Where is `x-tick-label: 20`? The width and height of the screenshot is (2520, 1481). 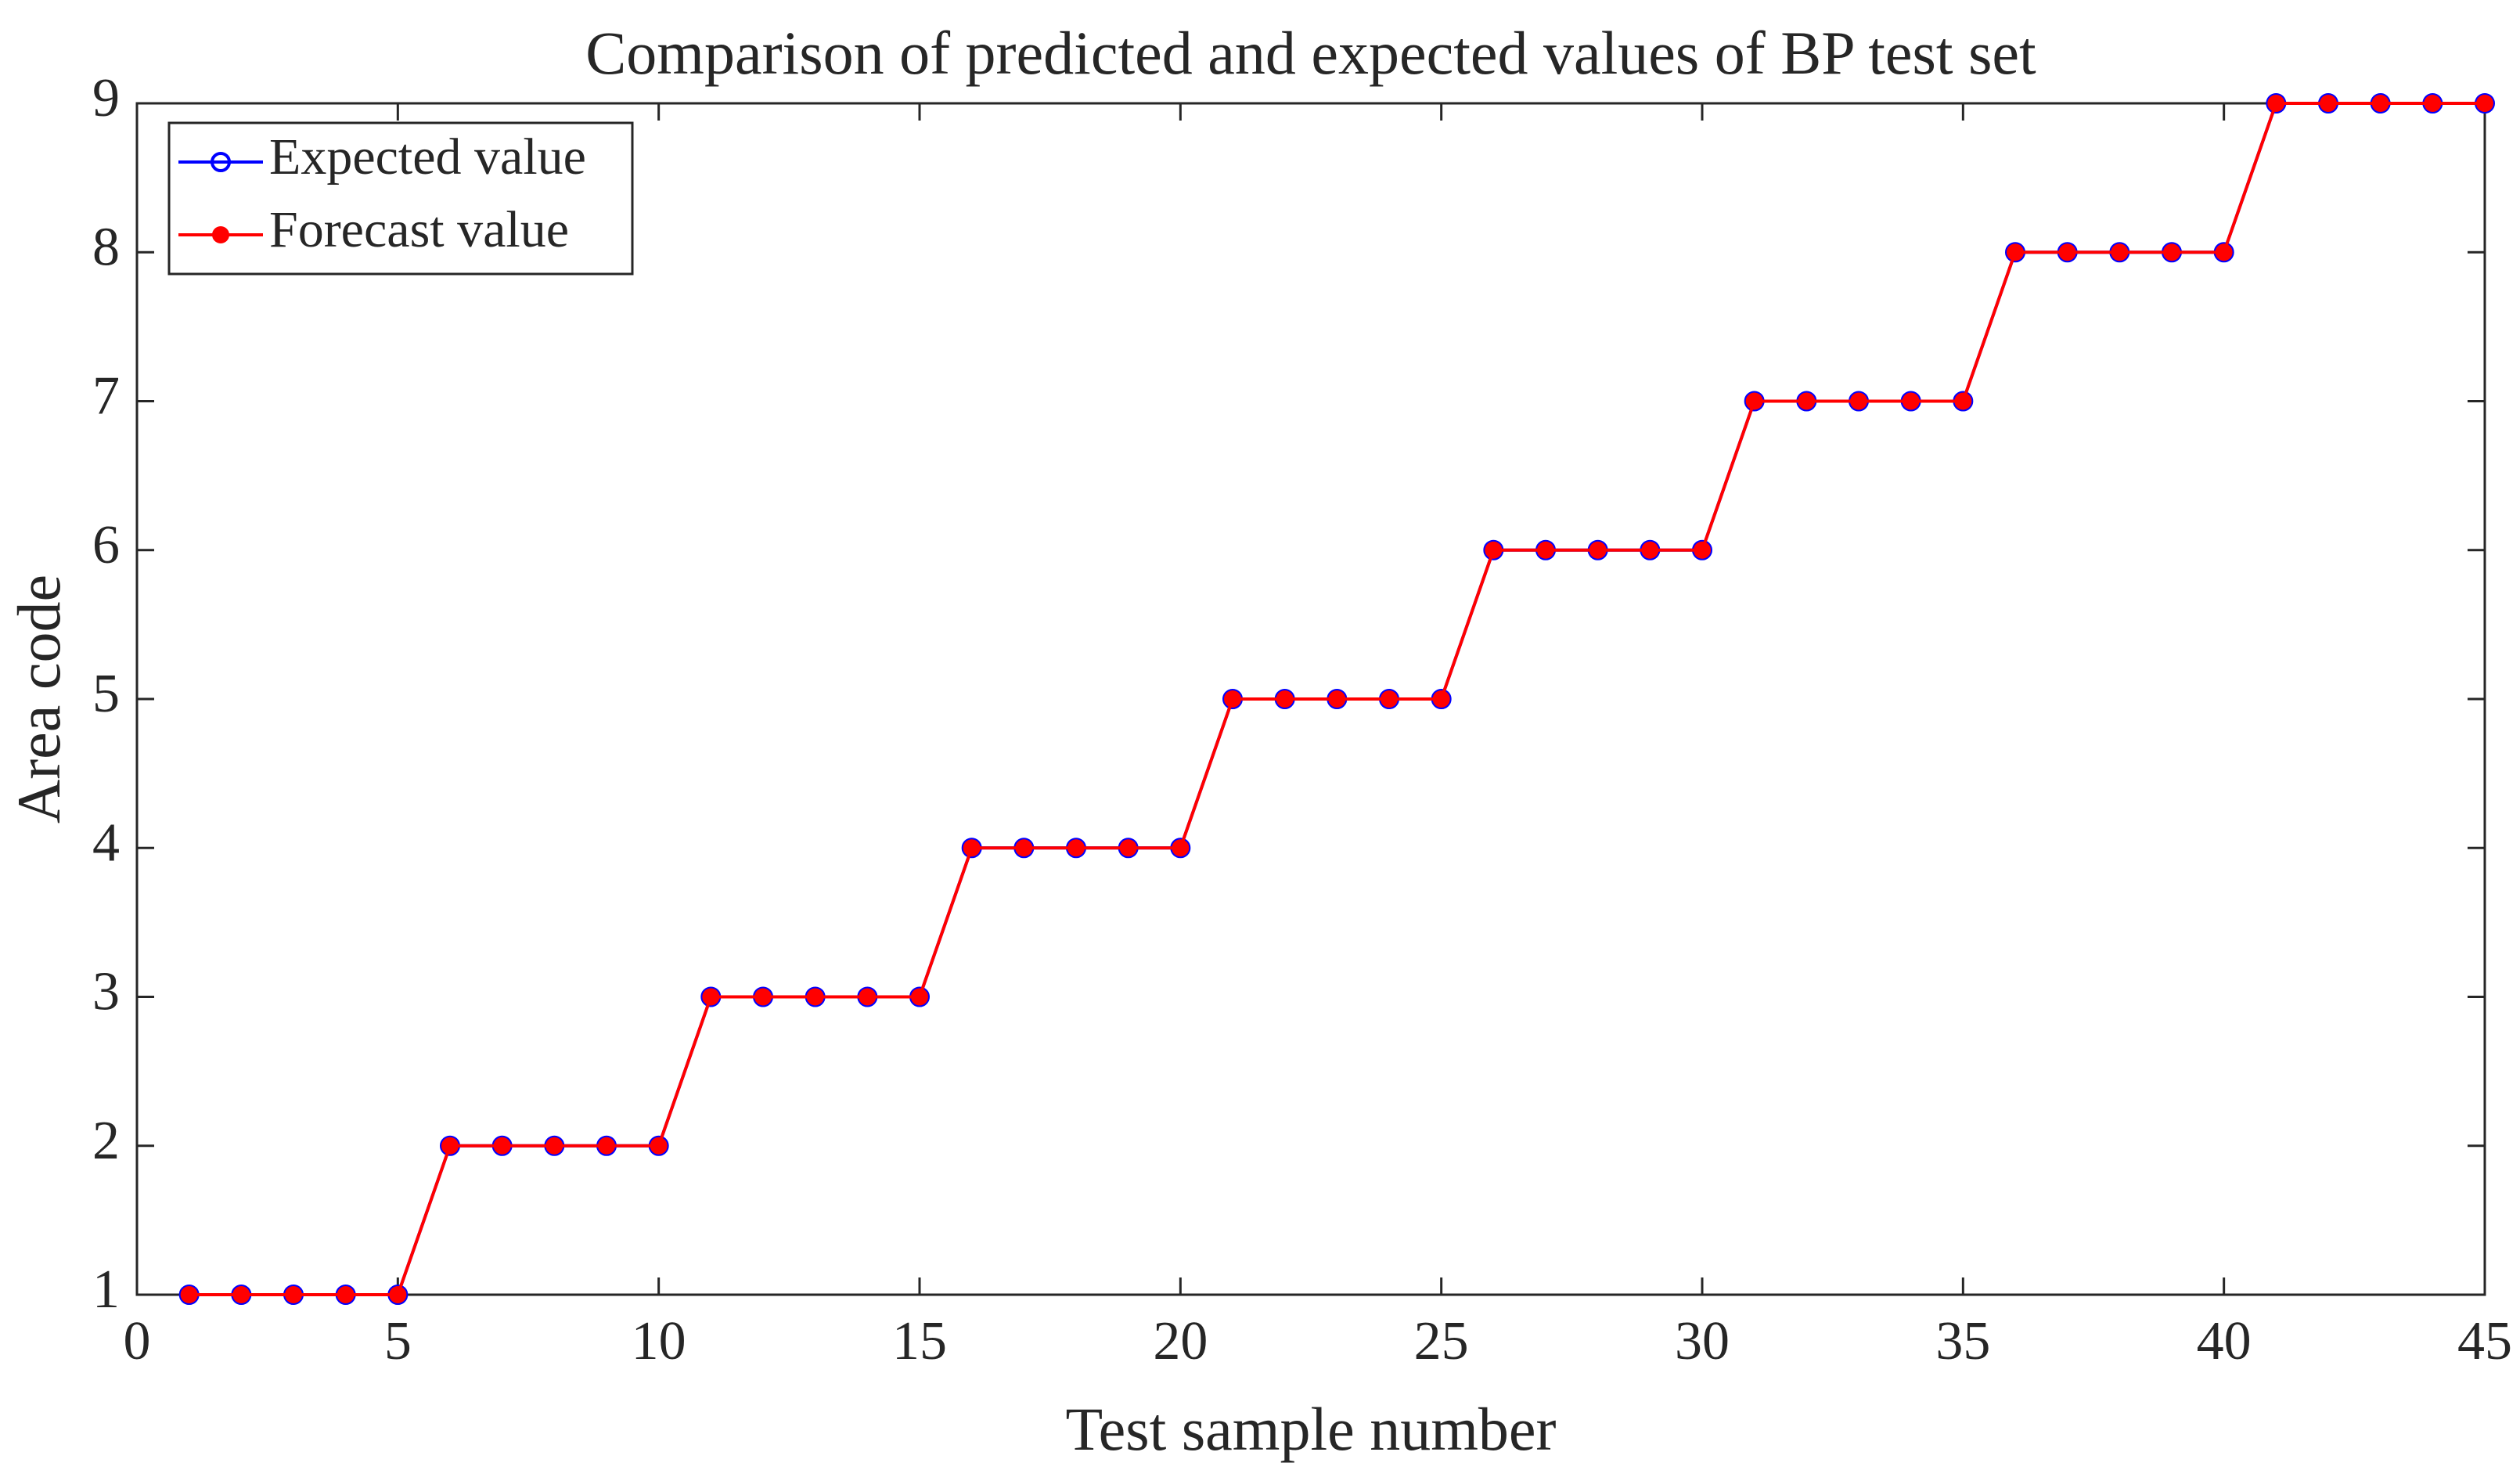
x-tick-label: 20 is located at coordinates (1180, 1341).